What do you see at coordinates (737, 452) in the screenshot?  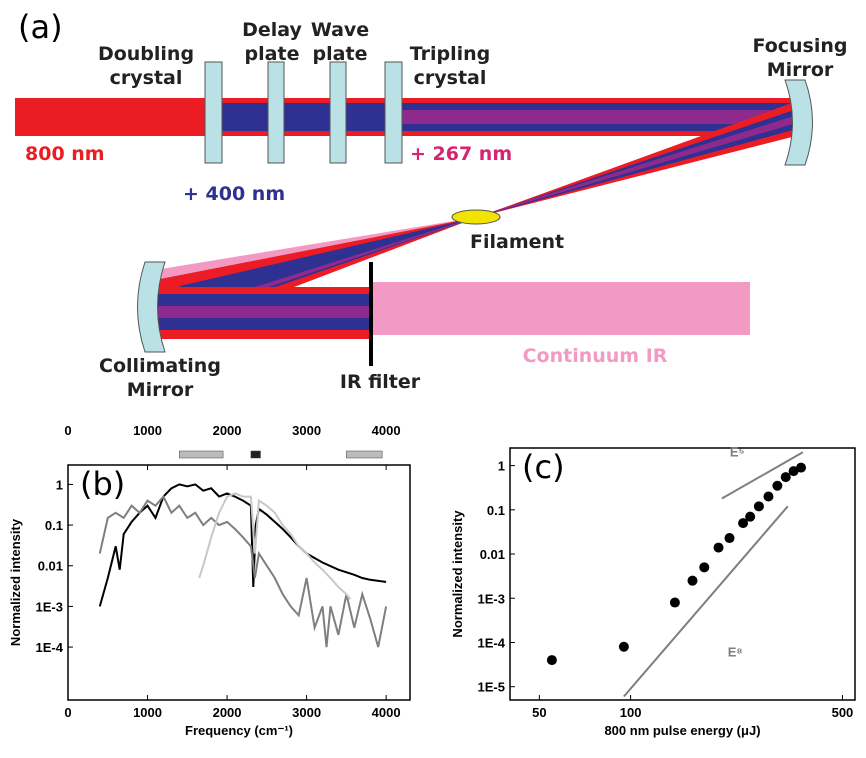 I see `guide-label: E⁵` at bounding box center [737, 452].